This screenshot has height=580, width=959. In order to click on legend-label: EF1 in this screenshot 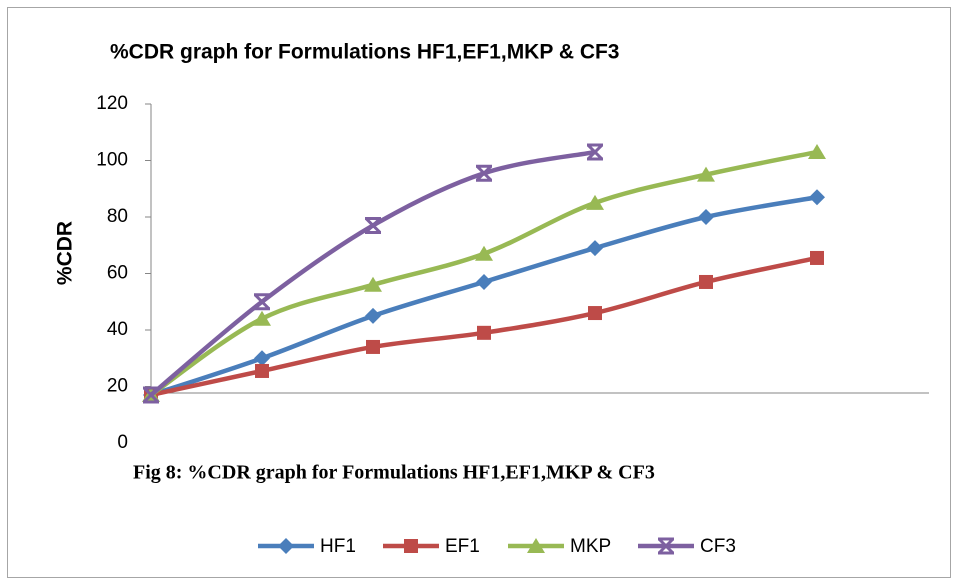, I will do `click(462, 546)`.